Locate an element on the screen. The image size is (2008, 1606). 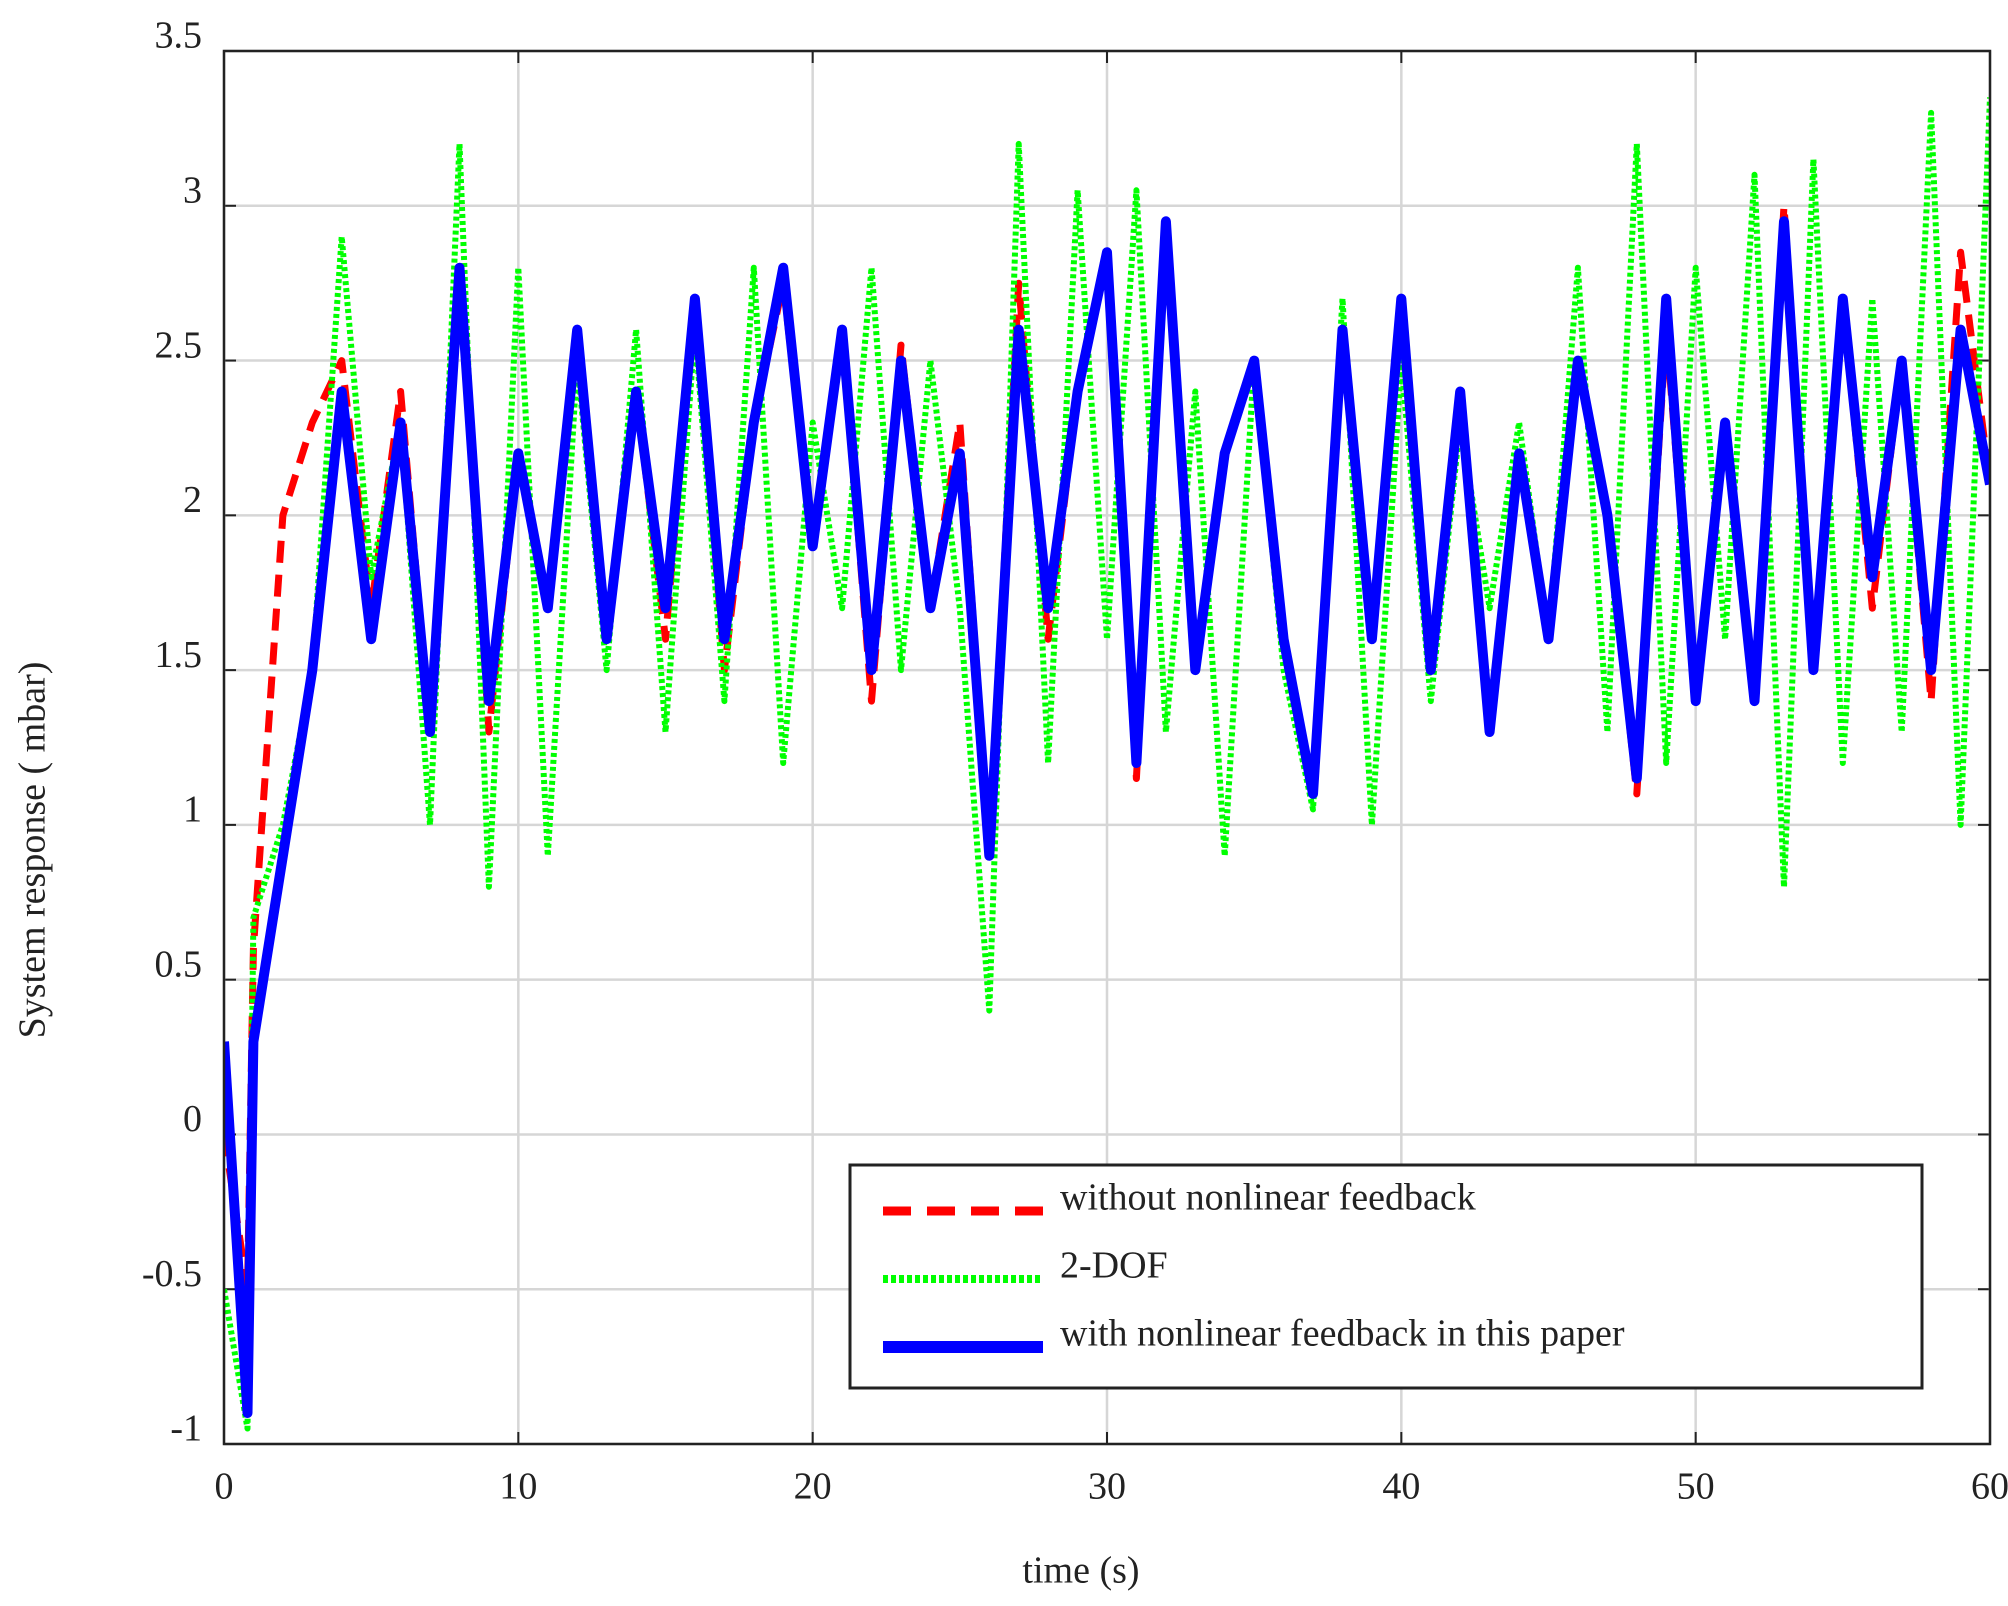
y-axis-label: System response ( mbar) is located at coordinates (33, 850).